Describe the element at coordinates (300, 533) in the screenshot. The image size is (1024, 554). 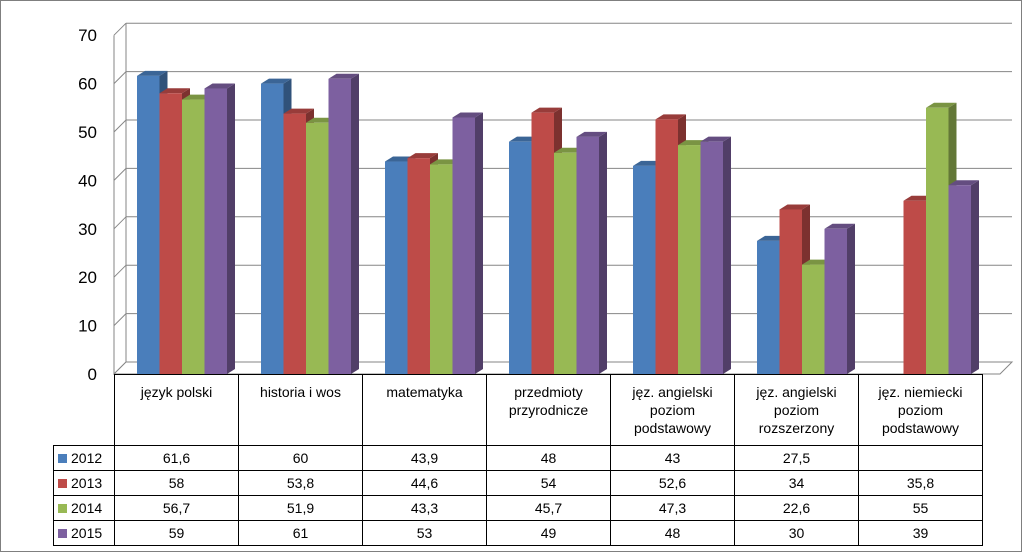
I see `data-label: 61` at that location.